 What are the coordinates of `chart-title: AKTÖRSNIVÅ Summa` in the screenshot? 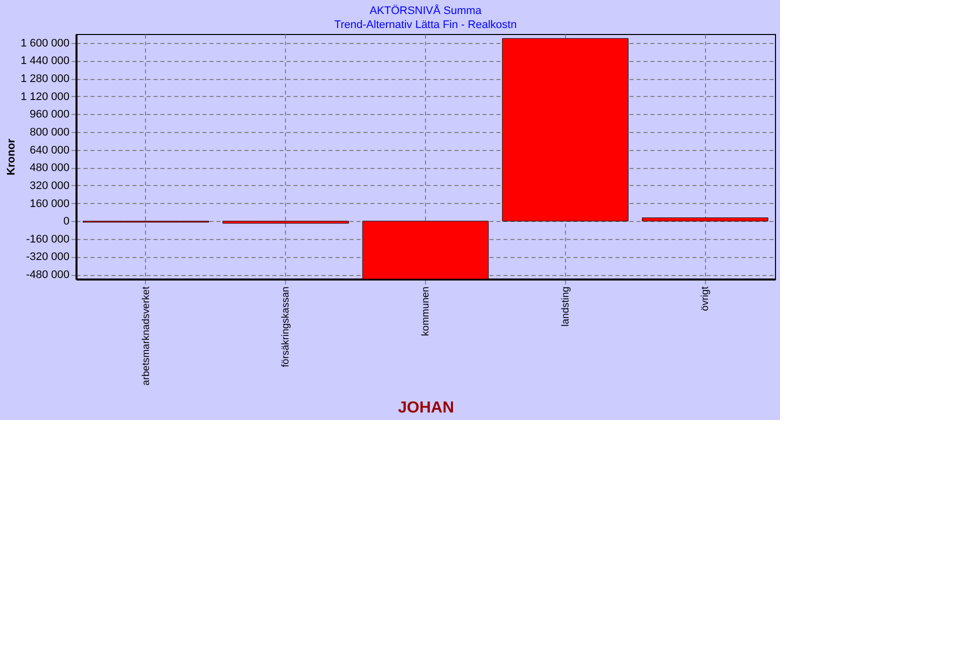 It's located at (426, 10).